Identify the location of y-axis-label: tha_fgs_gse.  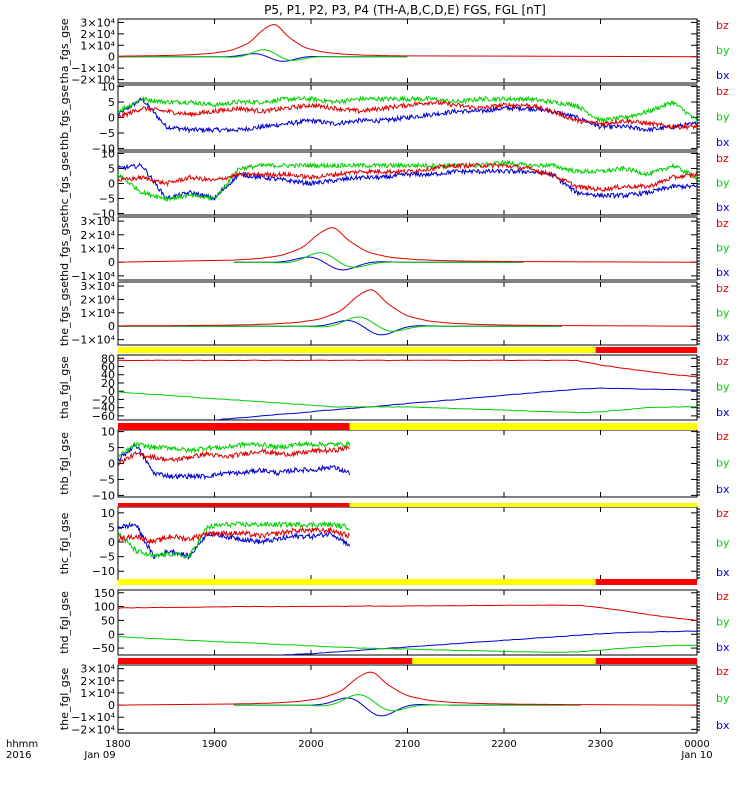
(64, 50).